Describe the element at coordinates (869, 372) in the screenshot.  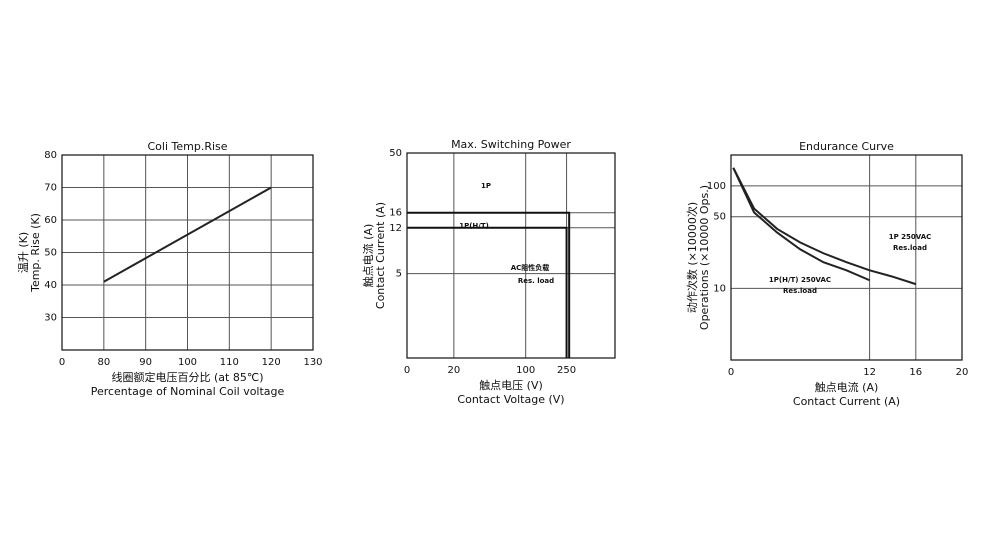
I see `x-tick-label: 12` at that location.